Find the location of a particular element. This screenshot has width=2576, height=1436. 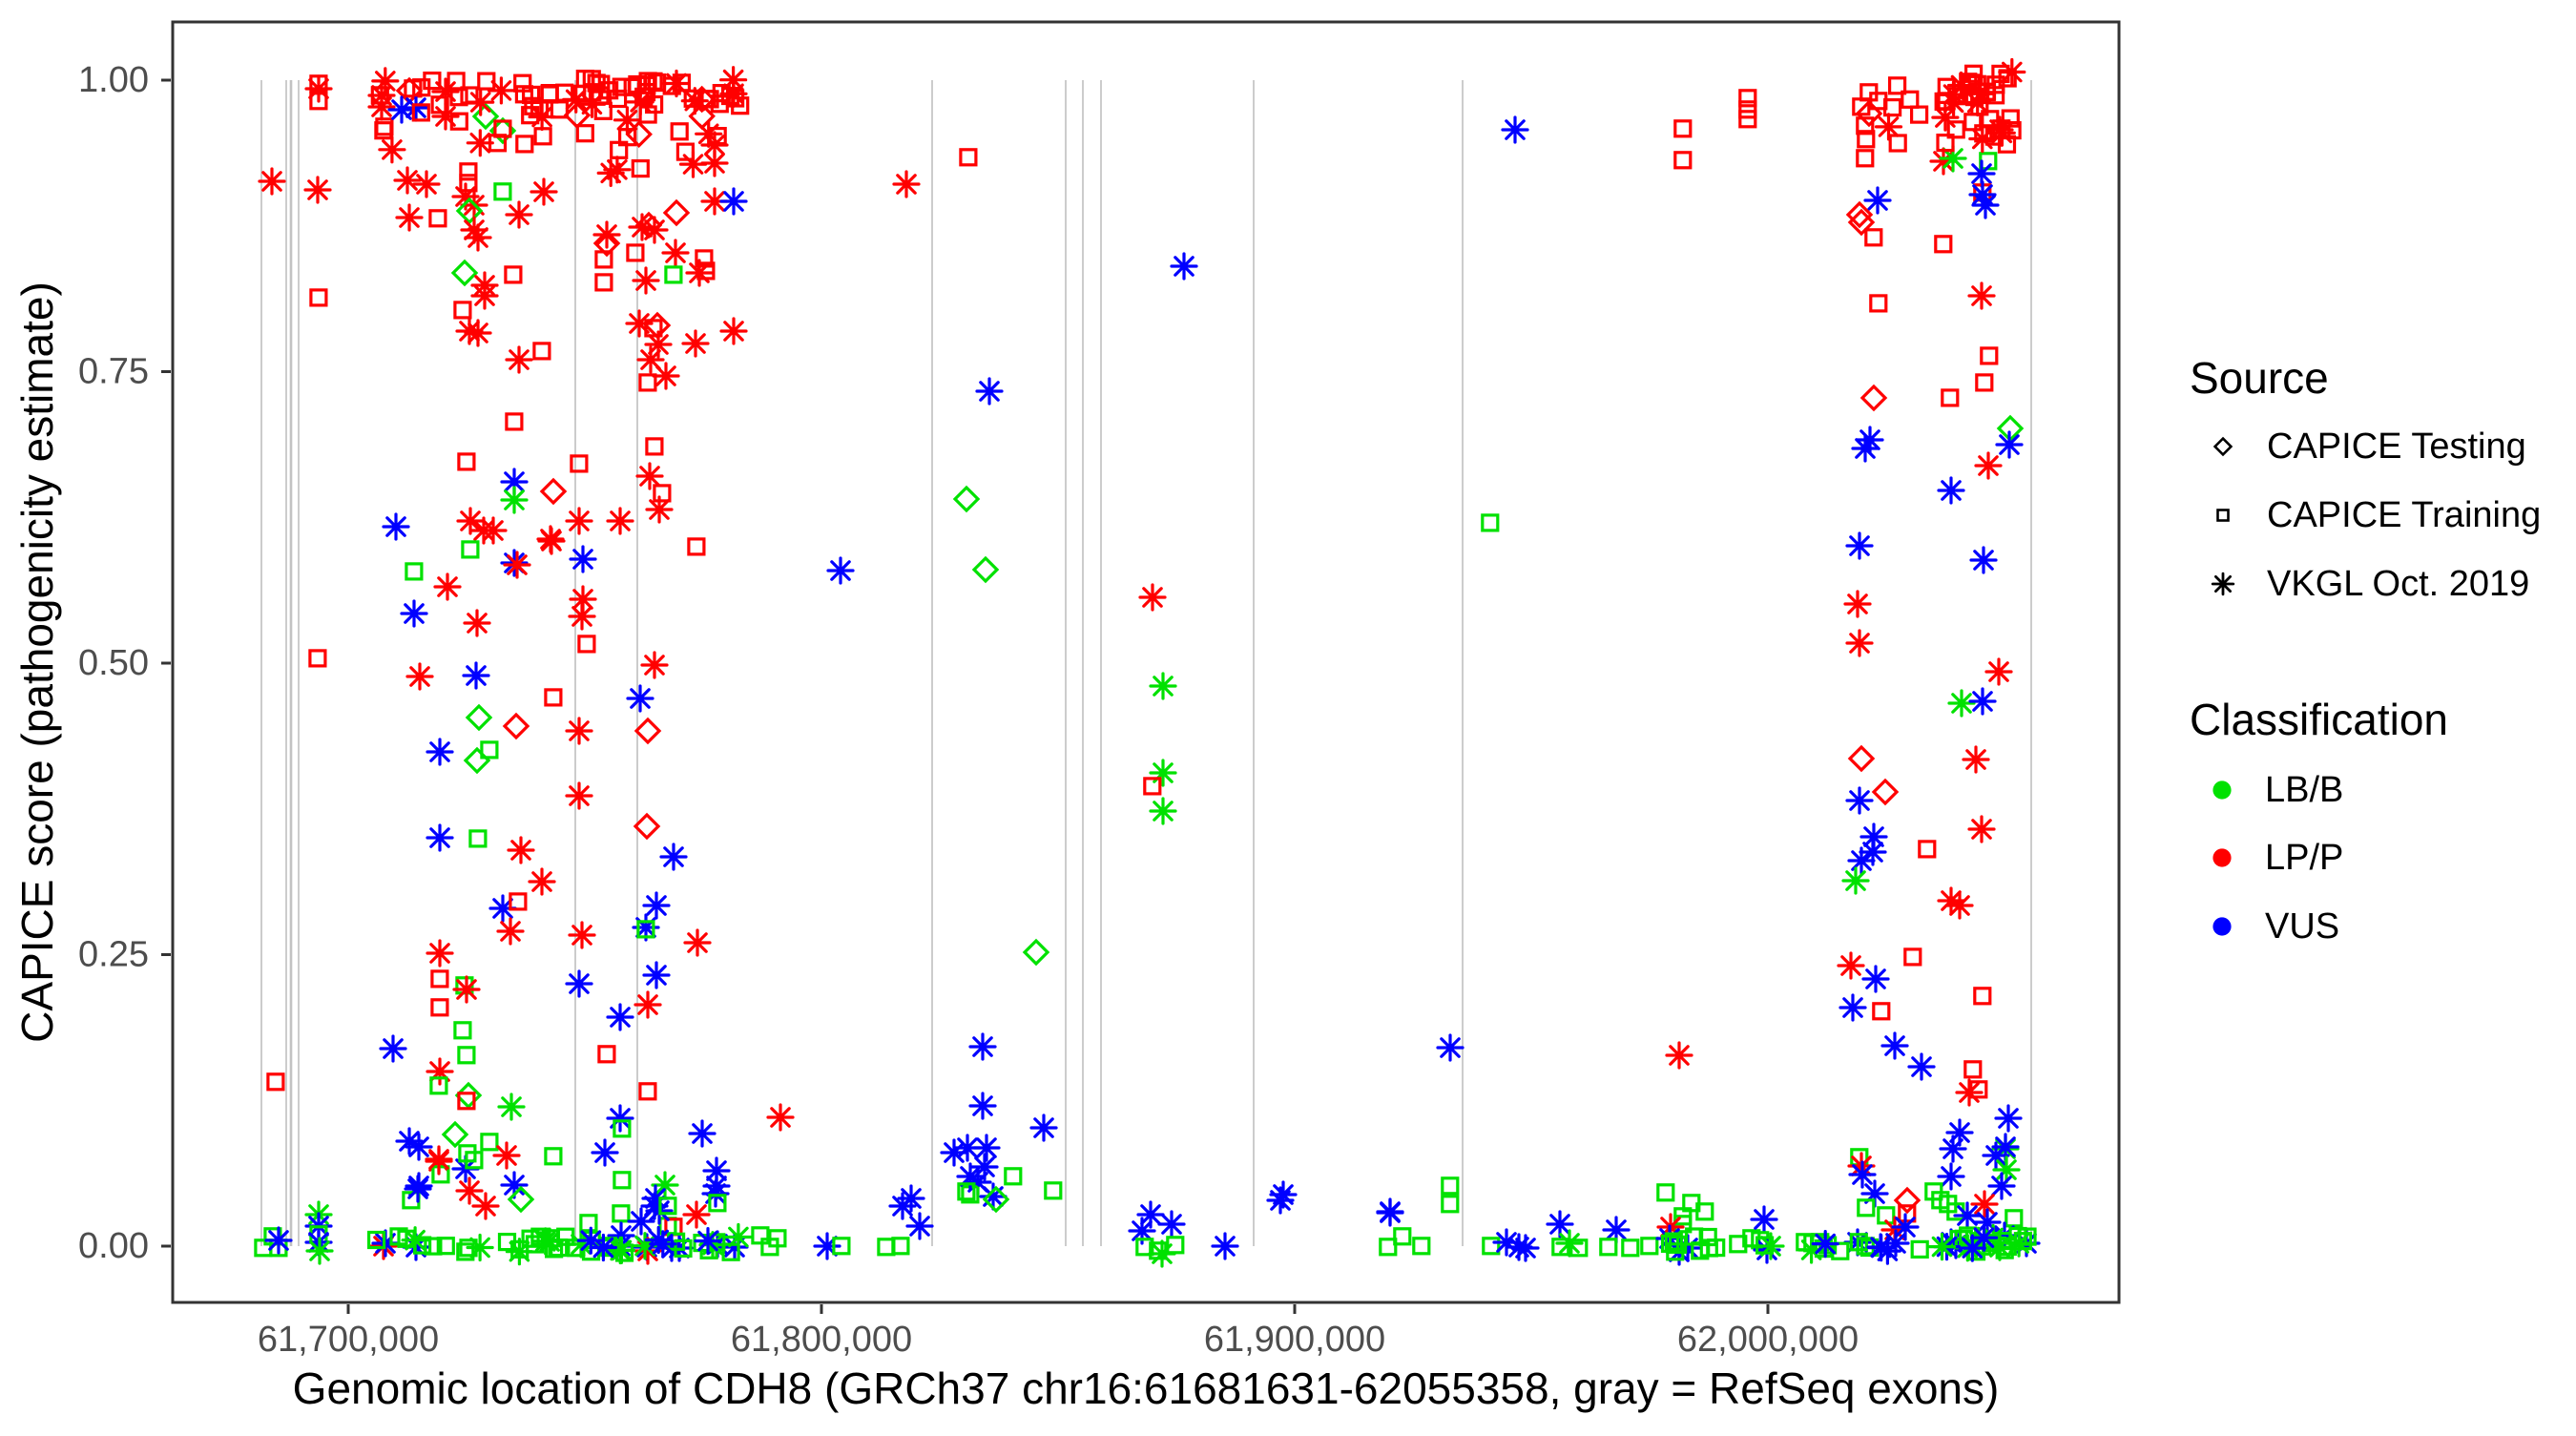

svg-text: Source is located at coordinates (2259, 378).